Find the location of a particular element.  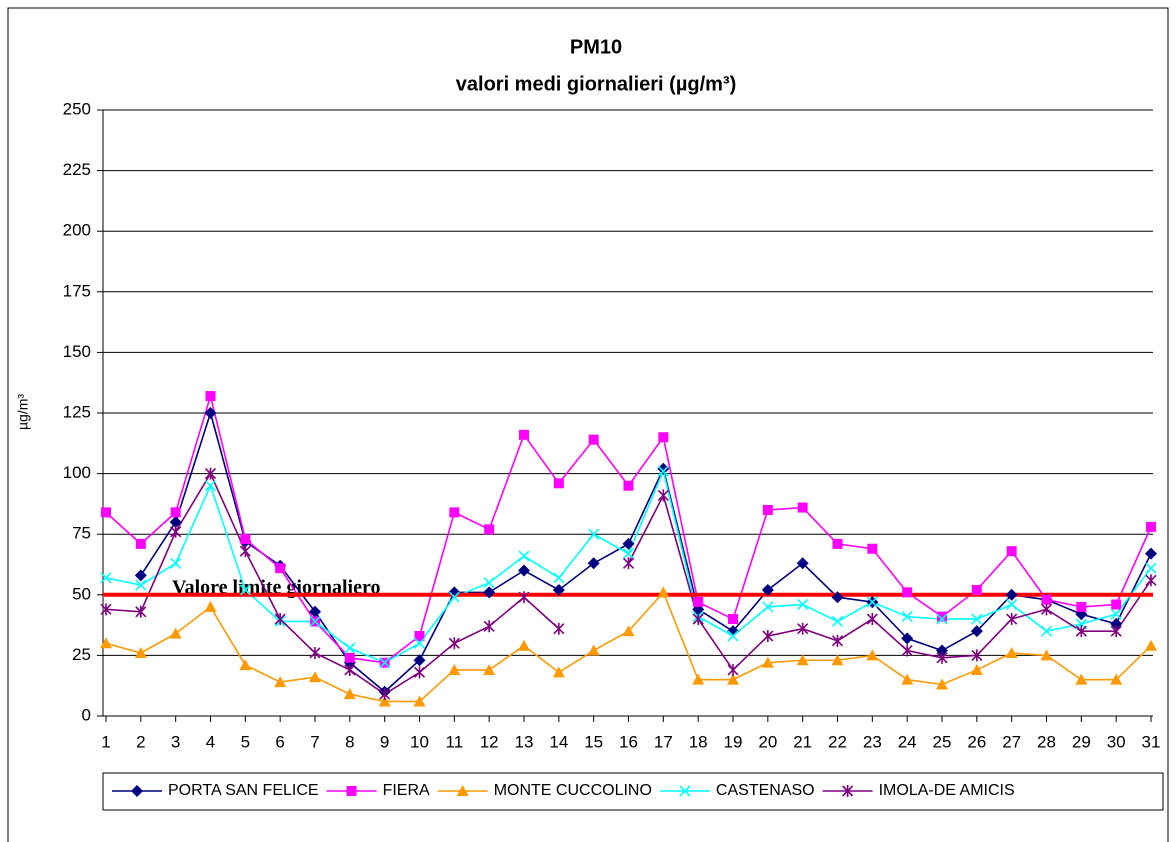

y-tick-label: 225 is located at coordinates (77, 169).